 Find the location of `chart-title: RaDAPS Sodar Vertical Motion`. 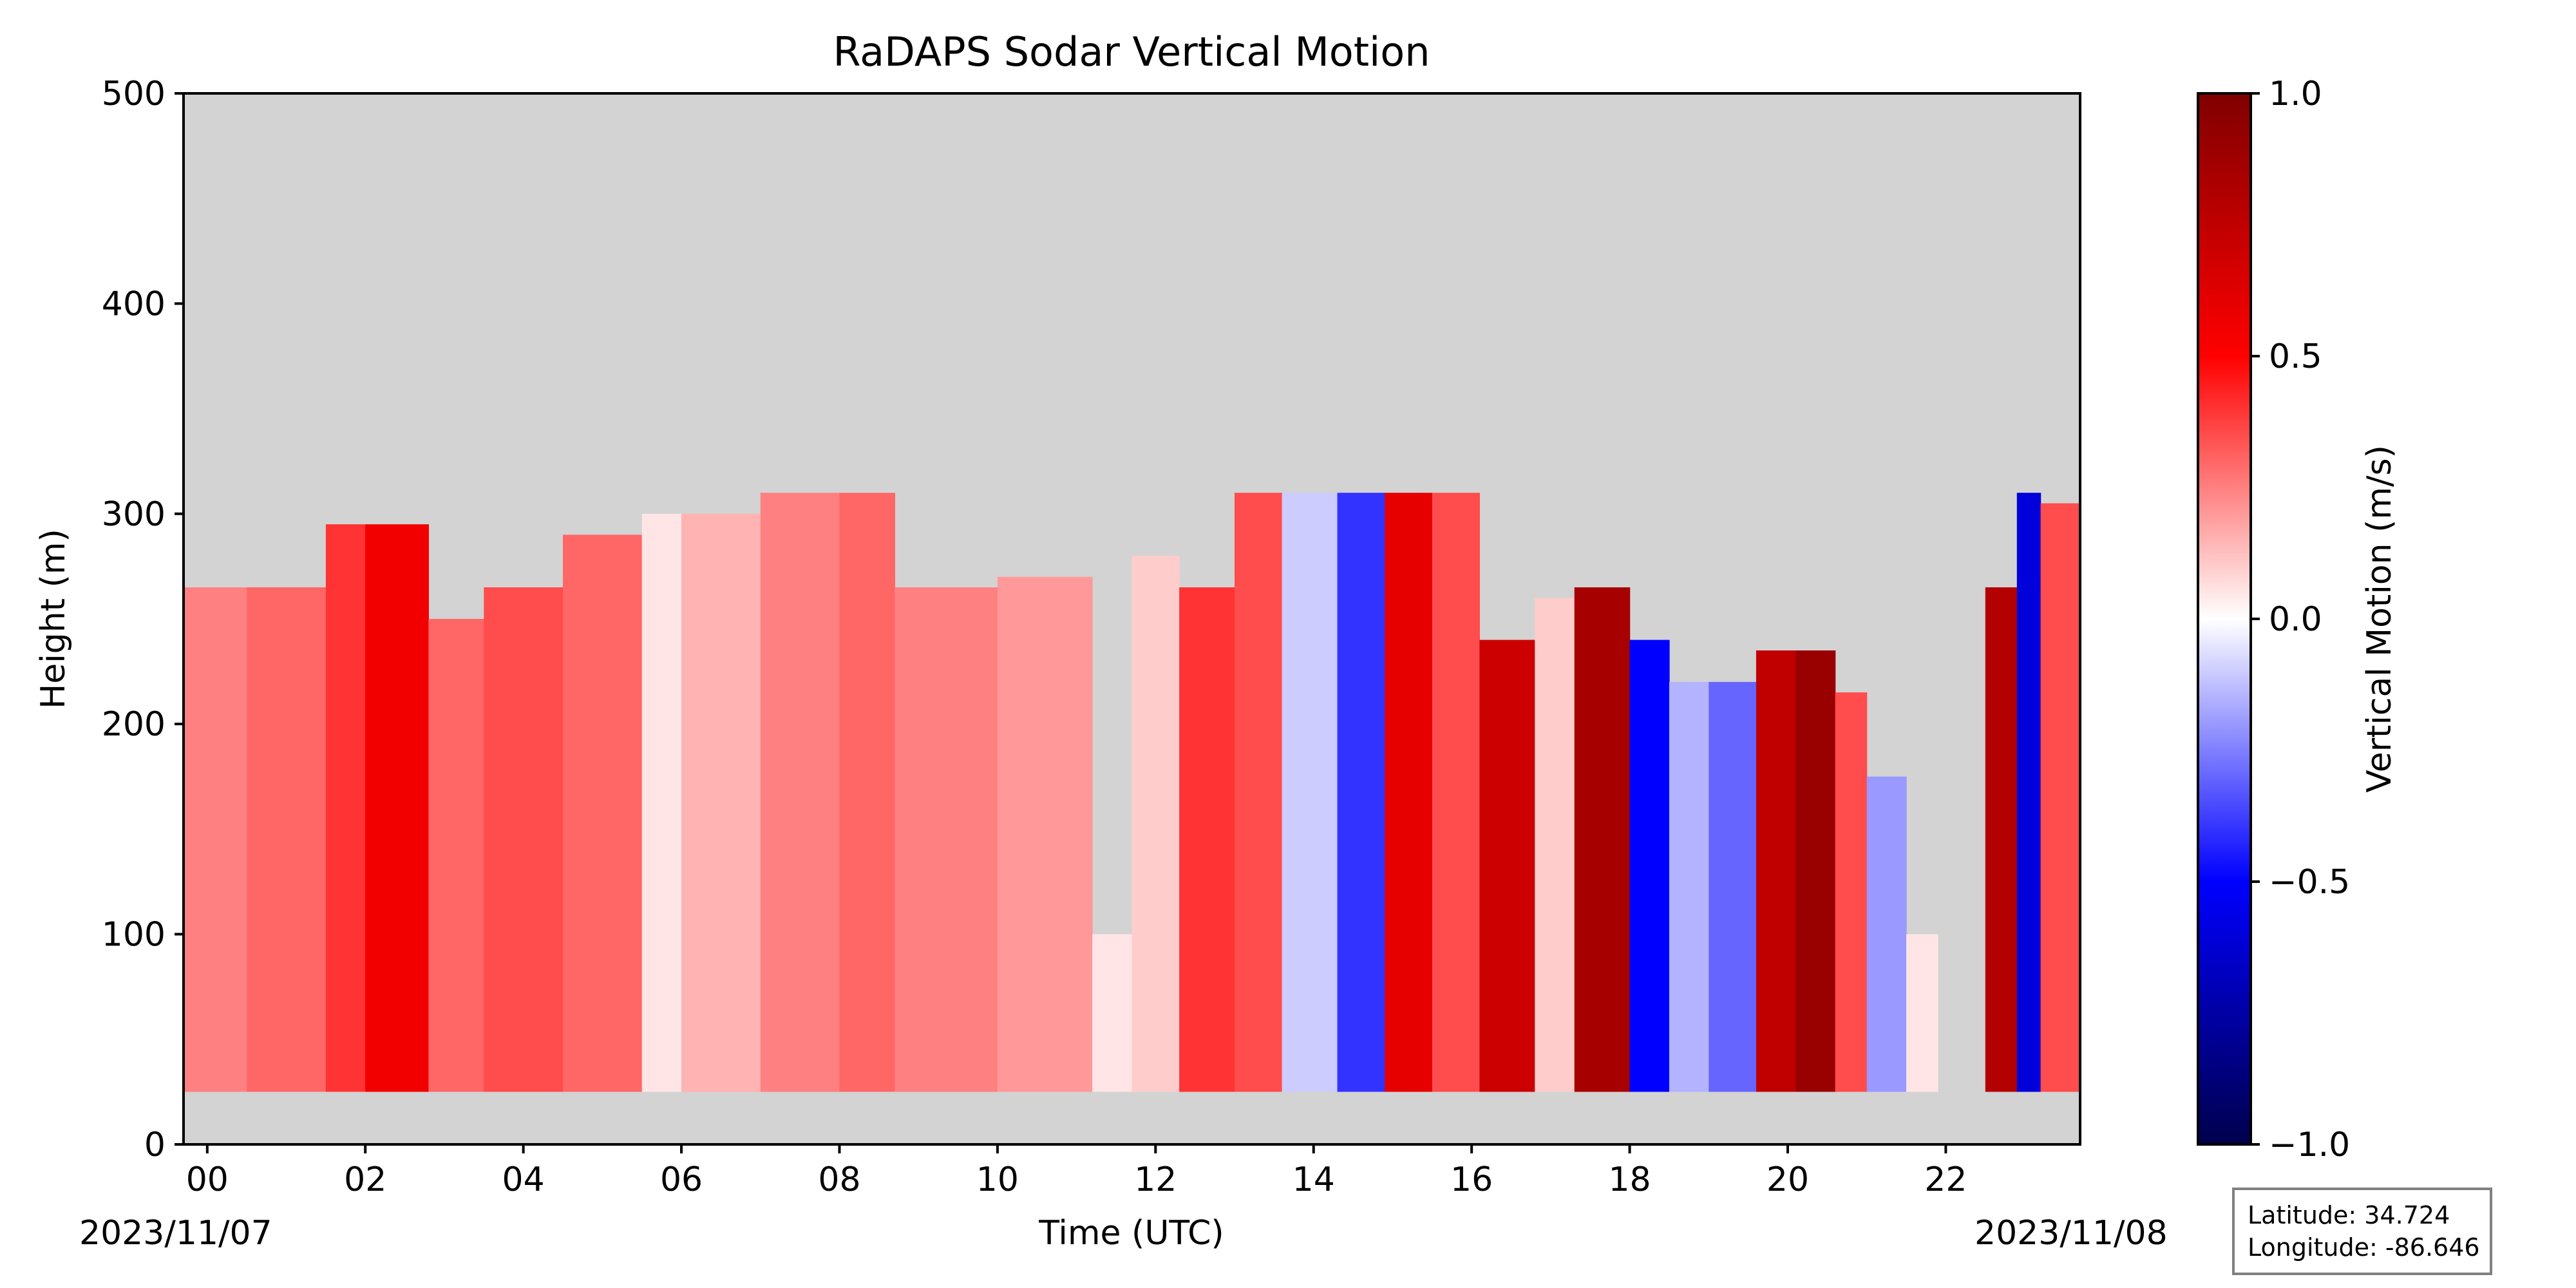

chart-title: RaDAPS Sodar Vertical Motion is located at coordinates (1131, 52).